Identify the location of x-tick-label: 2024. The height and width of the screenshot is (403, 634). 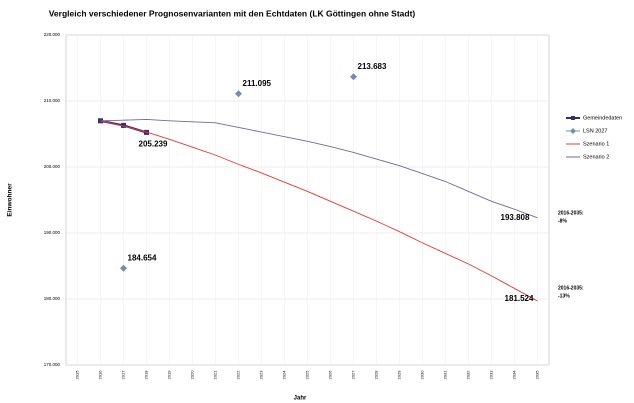
(284, 375).